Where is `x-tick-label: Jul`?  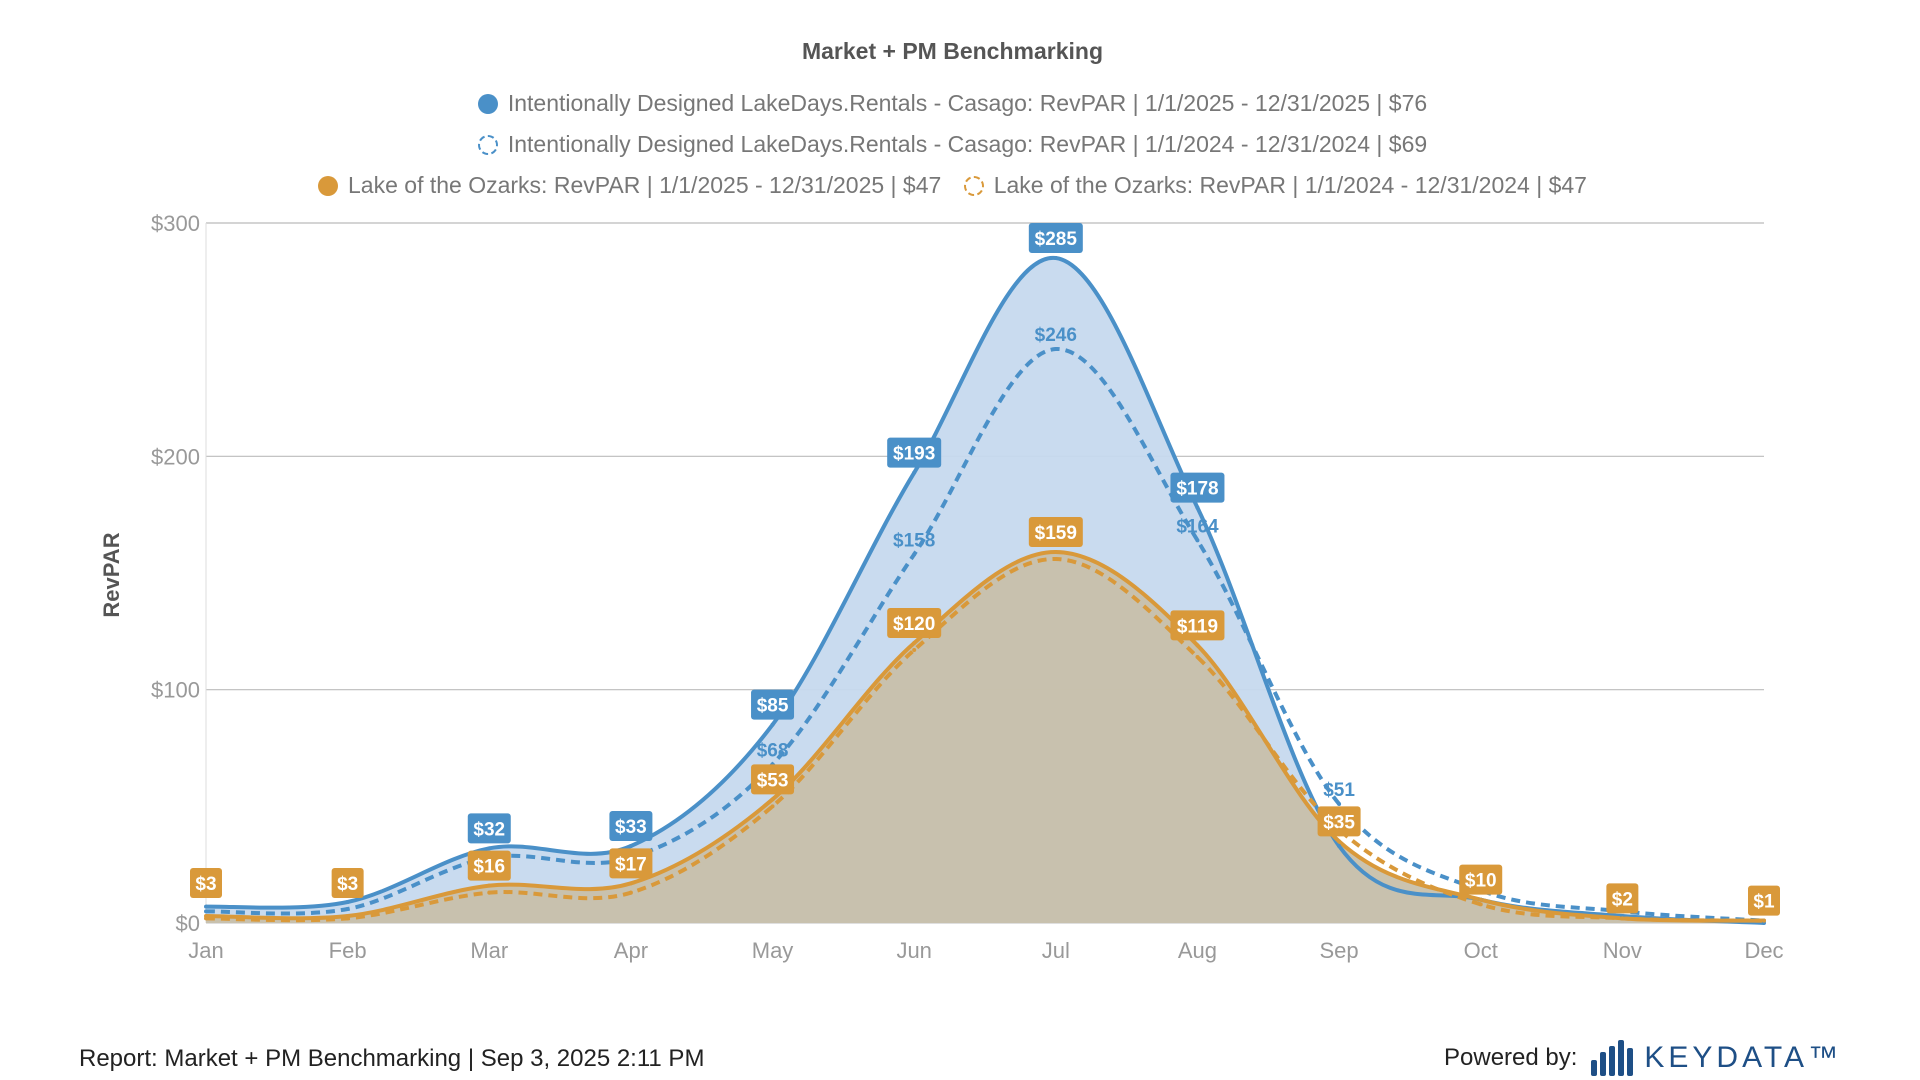
x-tick-label: Jul is located at coordinates (1056, 950).